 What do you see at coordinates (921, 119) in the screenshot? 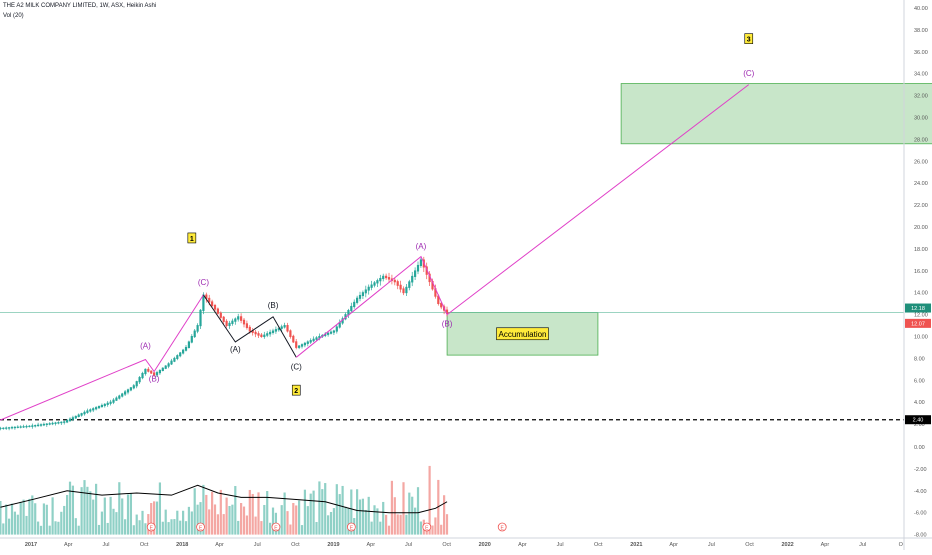
I see `y-tick-label: 30.00` at bounding box center [921, 119].